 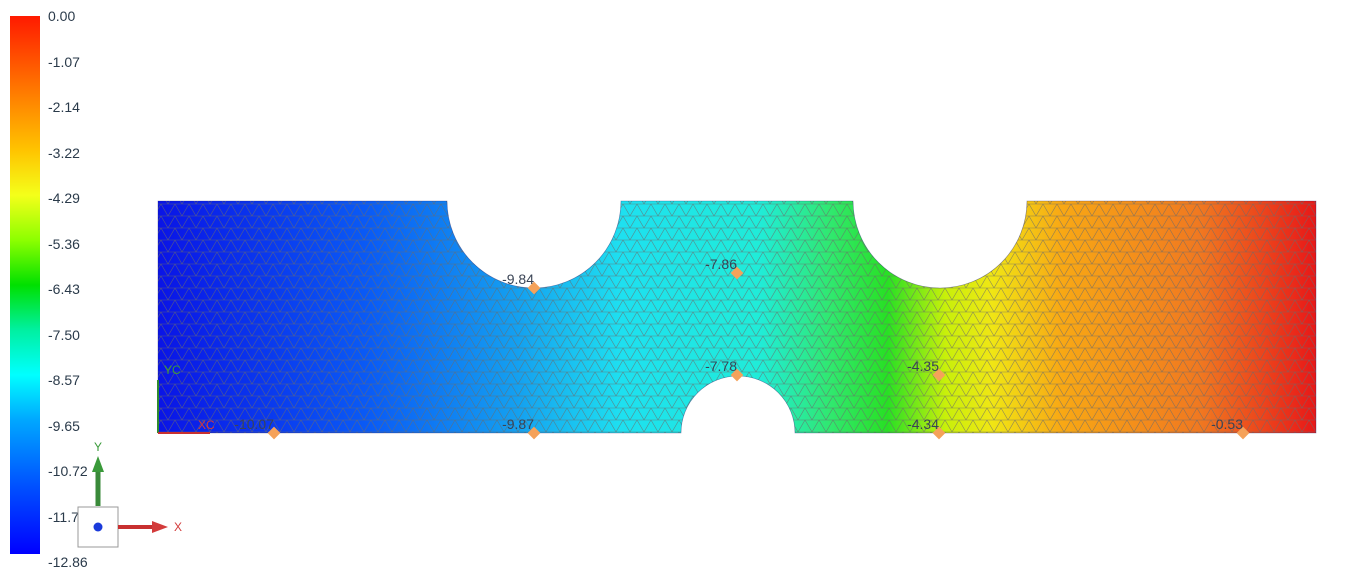 What do you see at coordinates (64, 425) in the screenshot?
I see `legend-label: -9.65` at bounding box center [64, 425].